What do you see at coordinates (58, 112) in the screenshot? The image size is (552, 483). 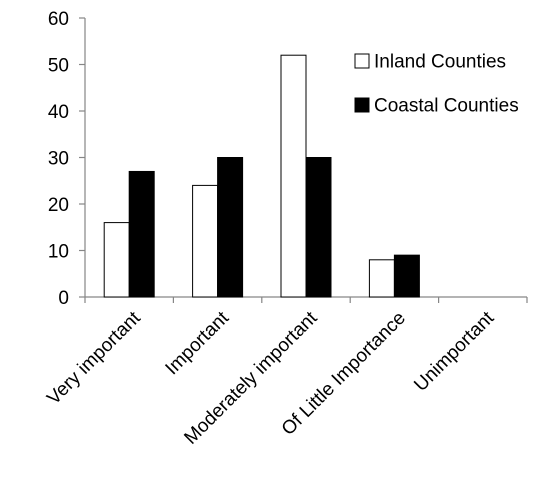 I see `y-tick-label: 40` at bounding box center [58, 112].